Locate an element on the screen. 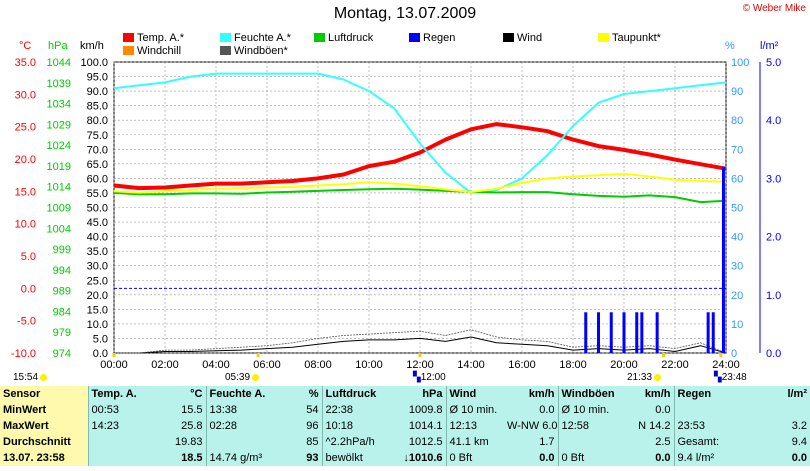 The width and height of the screenshot is (810, 471). stats-cell: l/m² is located at coordinates (778, 394).